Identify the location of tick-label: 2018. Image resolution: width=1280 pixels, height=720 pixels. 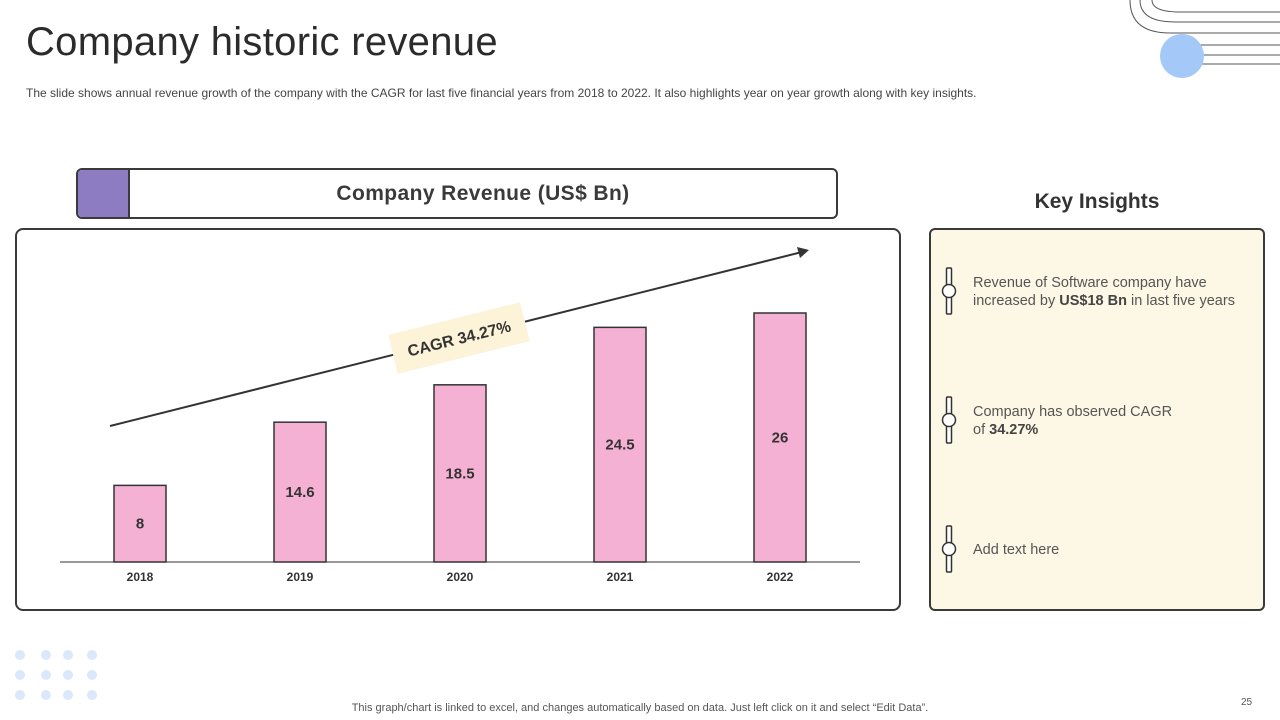
(140, 577).